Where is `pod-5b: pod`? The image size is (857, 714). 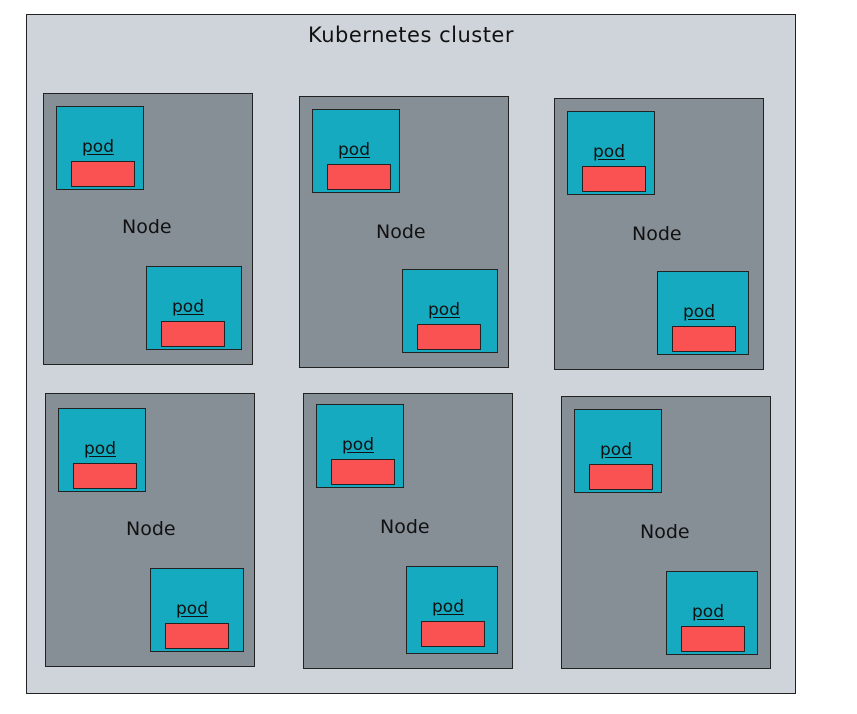 pod-5b: pod is located at coordinates (452, 610).